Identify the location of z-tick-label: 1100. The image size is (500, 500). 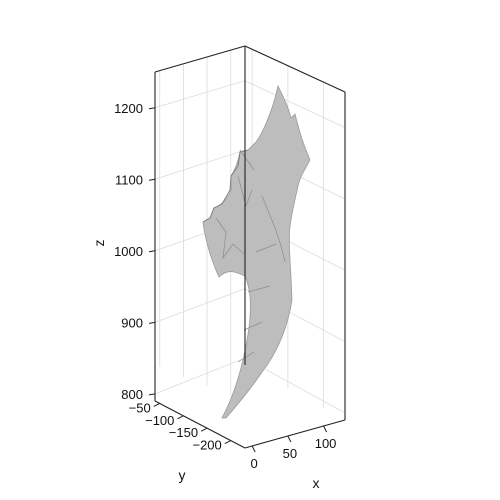
(129, 179).